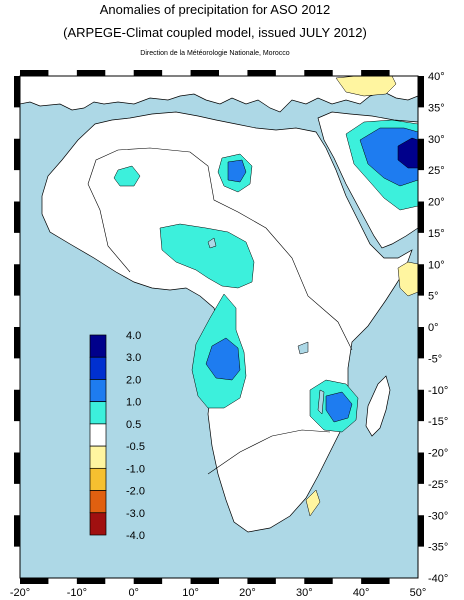 The image size is (464, 600). What do you see at coordinates (438, 485) in the screenshot?
I see `latitude-tick-label: -25°` at bounding box center [438, 485].